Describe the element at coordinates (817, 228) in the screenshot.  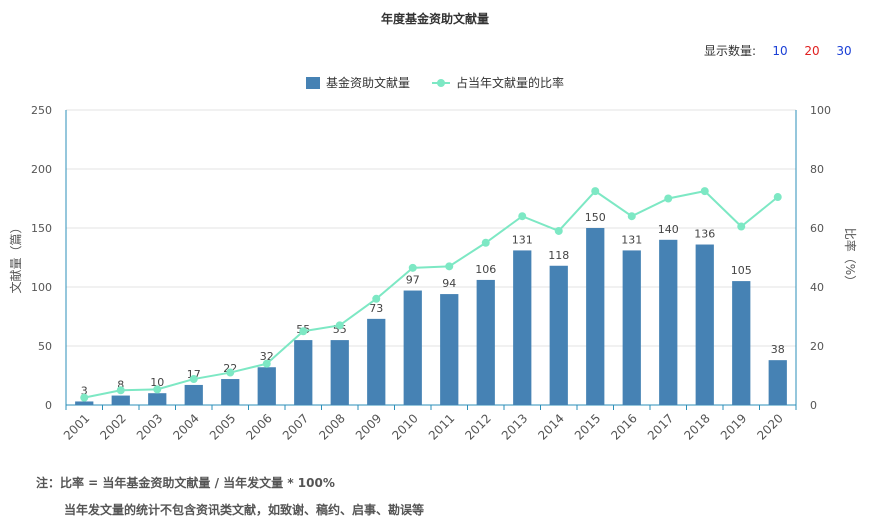
I see `y-tick-label-right: 60` at that location.